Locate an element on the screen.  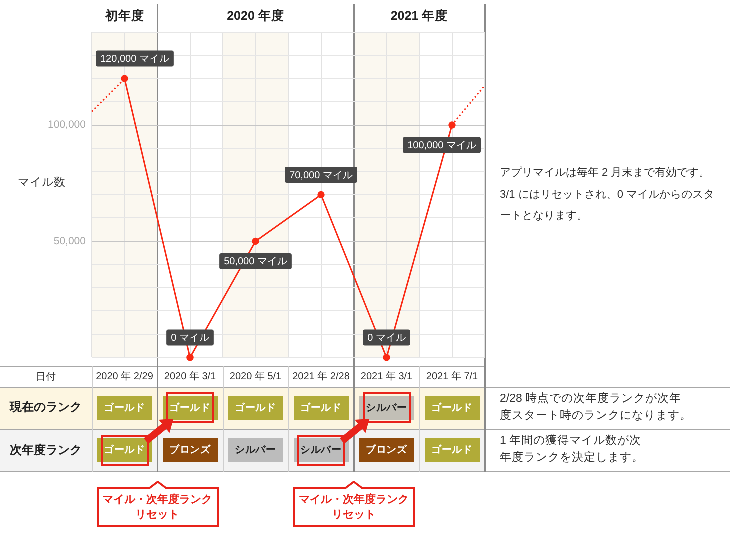
category-label: 現在のランク is located at coordinates (46, 407).